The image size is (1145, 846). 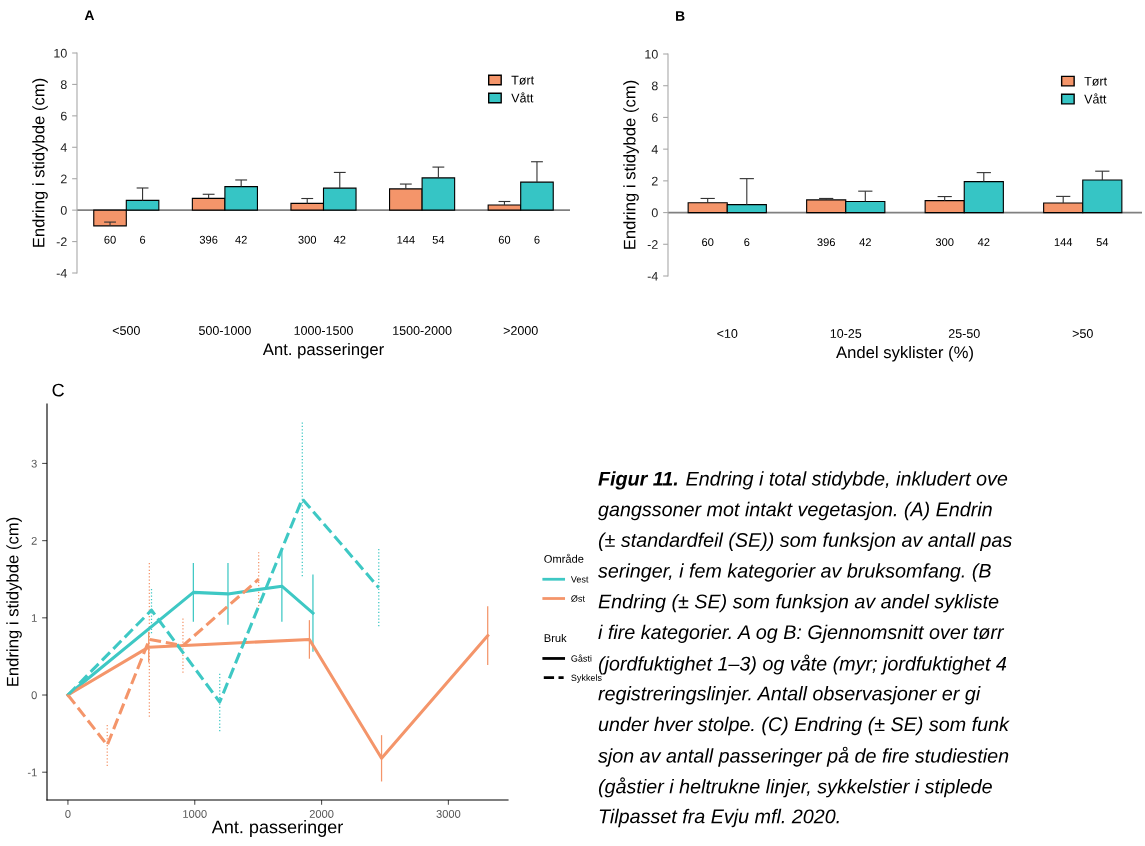 I want to click on text: (gåstier i heltrukne linjer, sykkelstier i stiplede, so click(x=795, y=787).